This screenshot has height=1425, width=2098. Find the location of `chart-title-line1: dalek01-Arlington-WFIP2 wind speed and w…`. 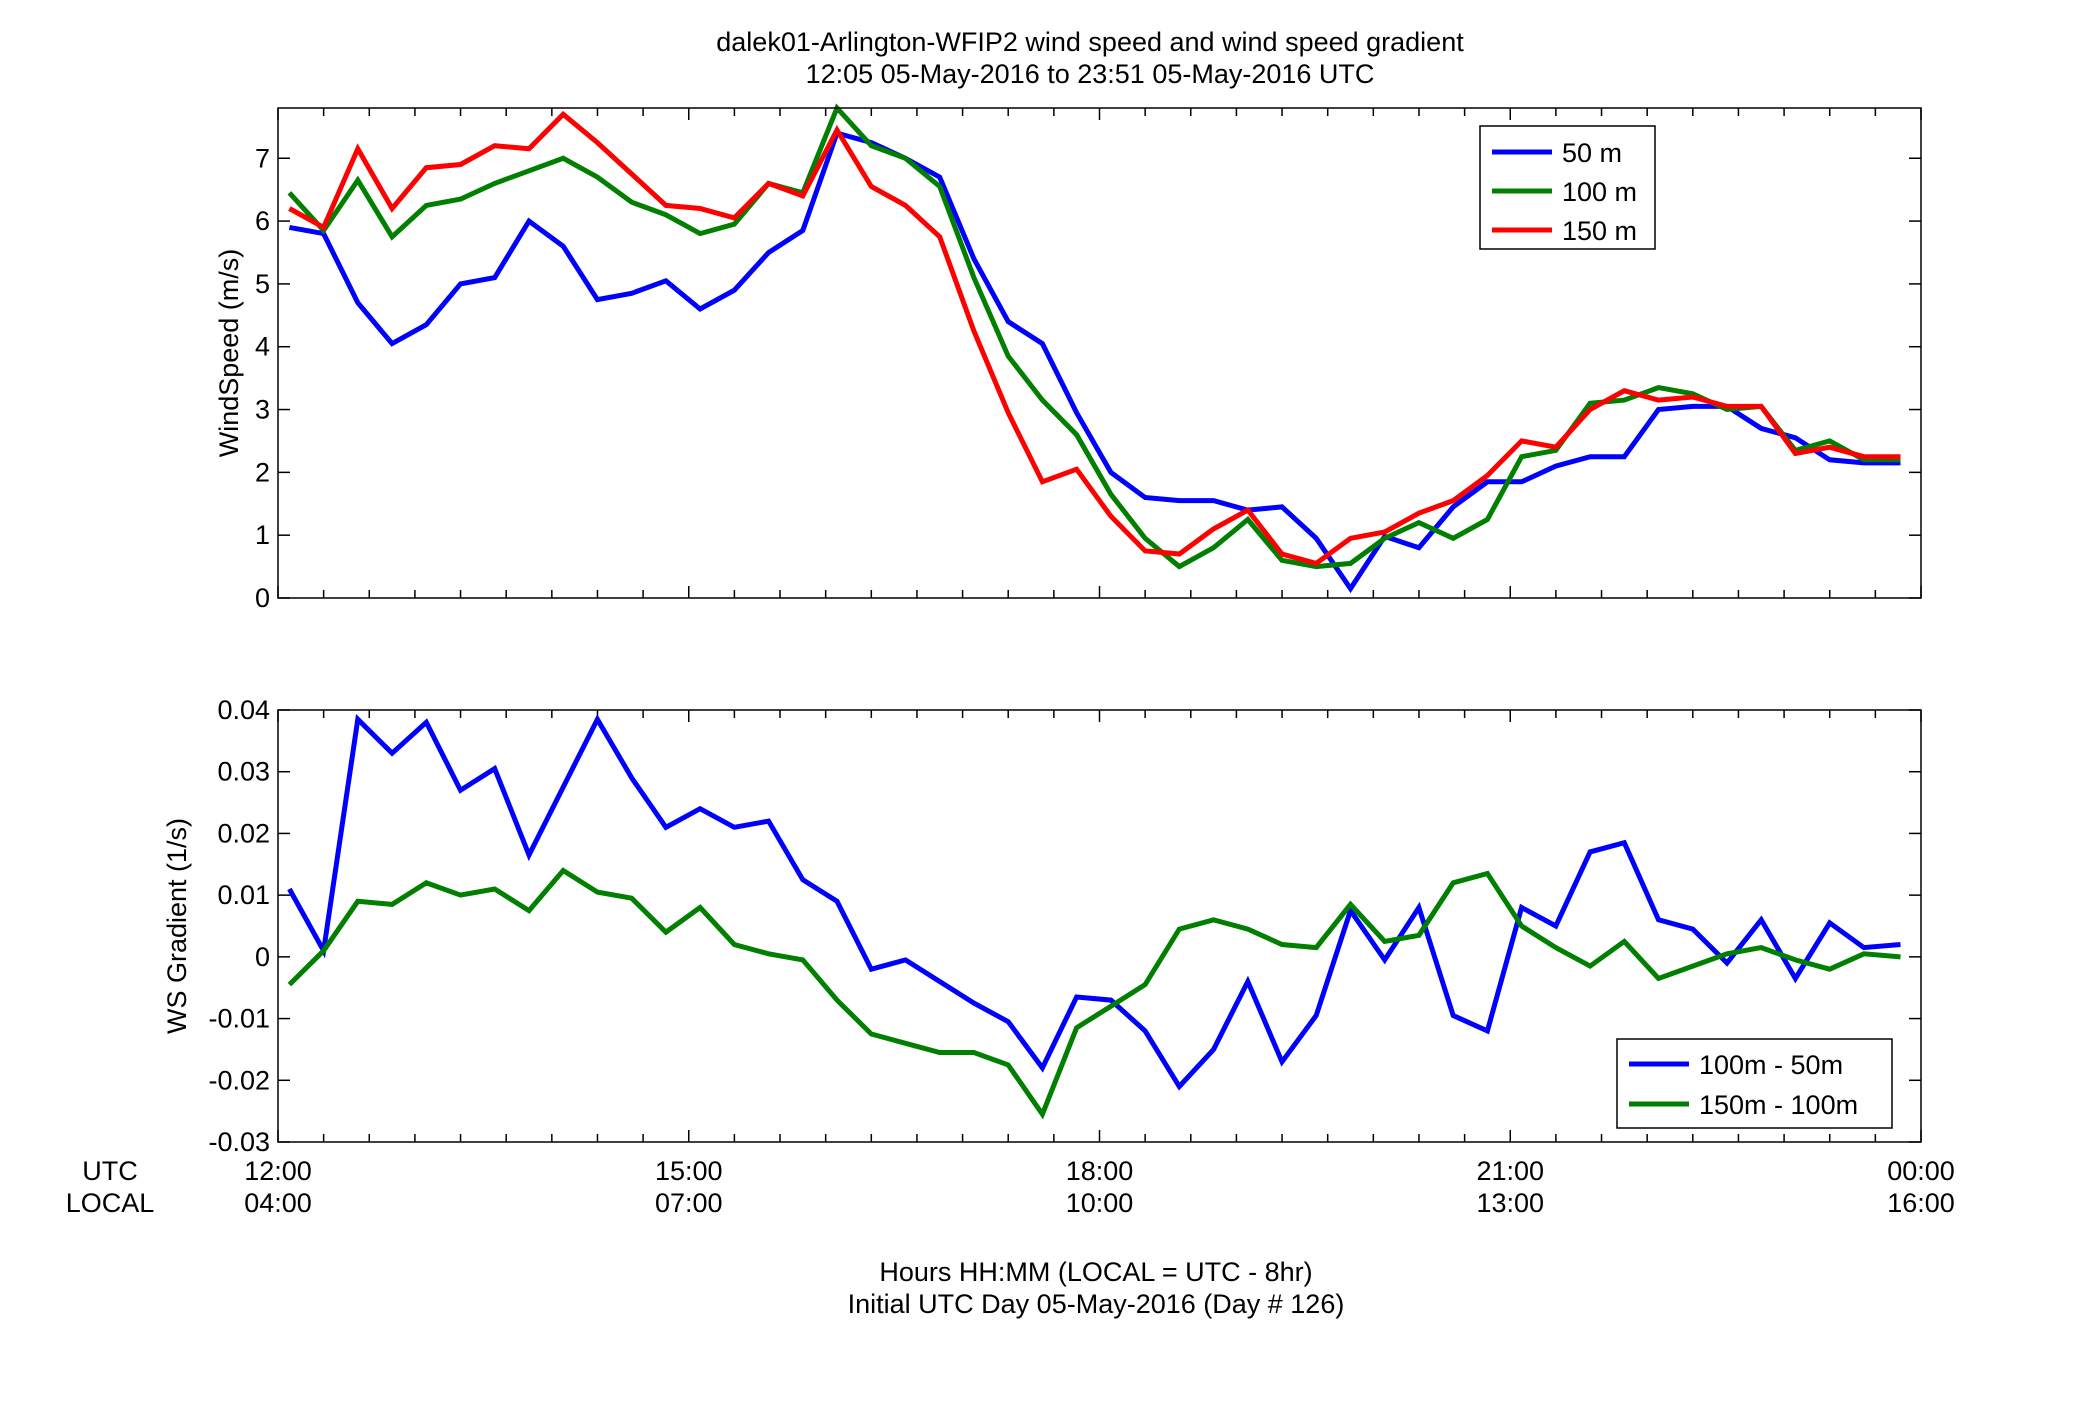

chart-title-line1: dalek01-Arlington-WFIP2 wind speed and w… is located at coordinates (1090, 42).